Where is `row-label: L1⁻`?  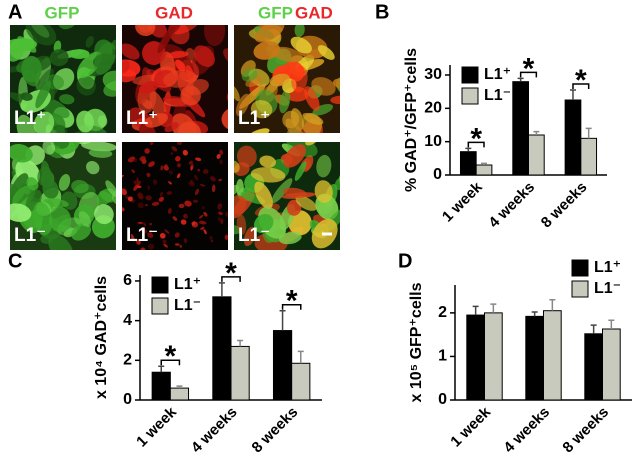 row-label: L1⁻ is located at coordinates (142, 235).